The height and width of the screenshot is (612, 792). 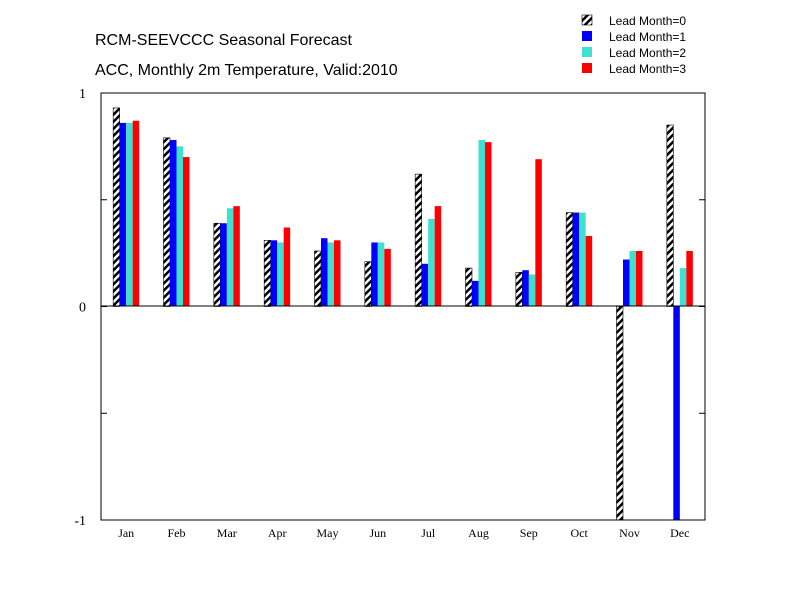 What do you see at coordinates (647, 69) in the screenshot?
I see `legend-label: Lead Month=3` at bounding box center [647, 69].